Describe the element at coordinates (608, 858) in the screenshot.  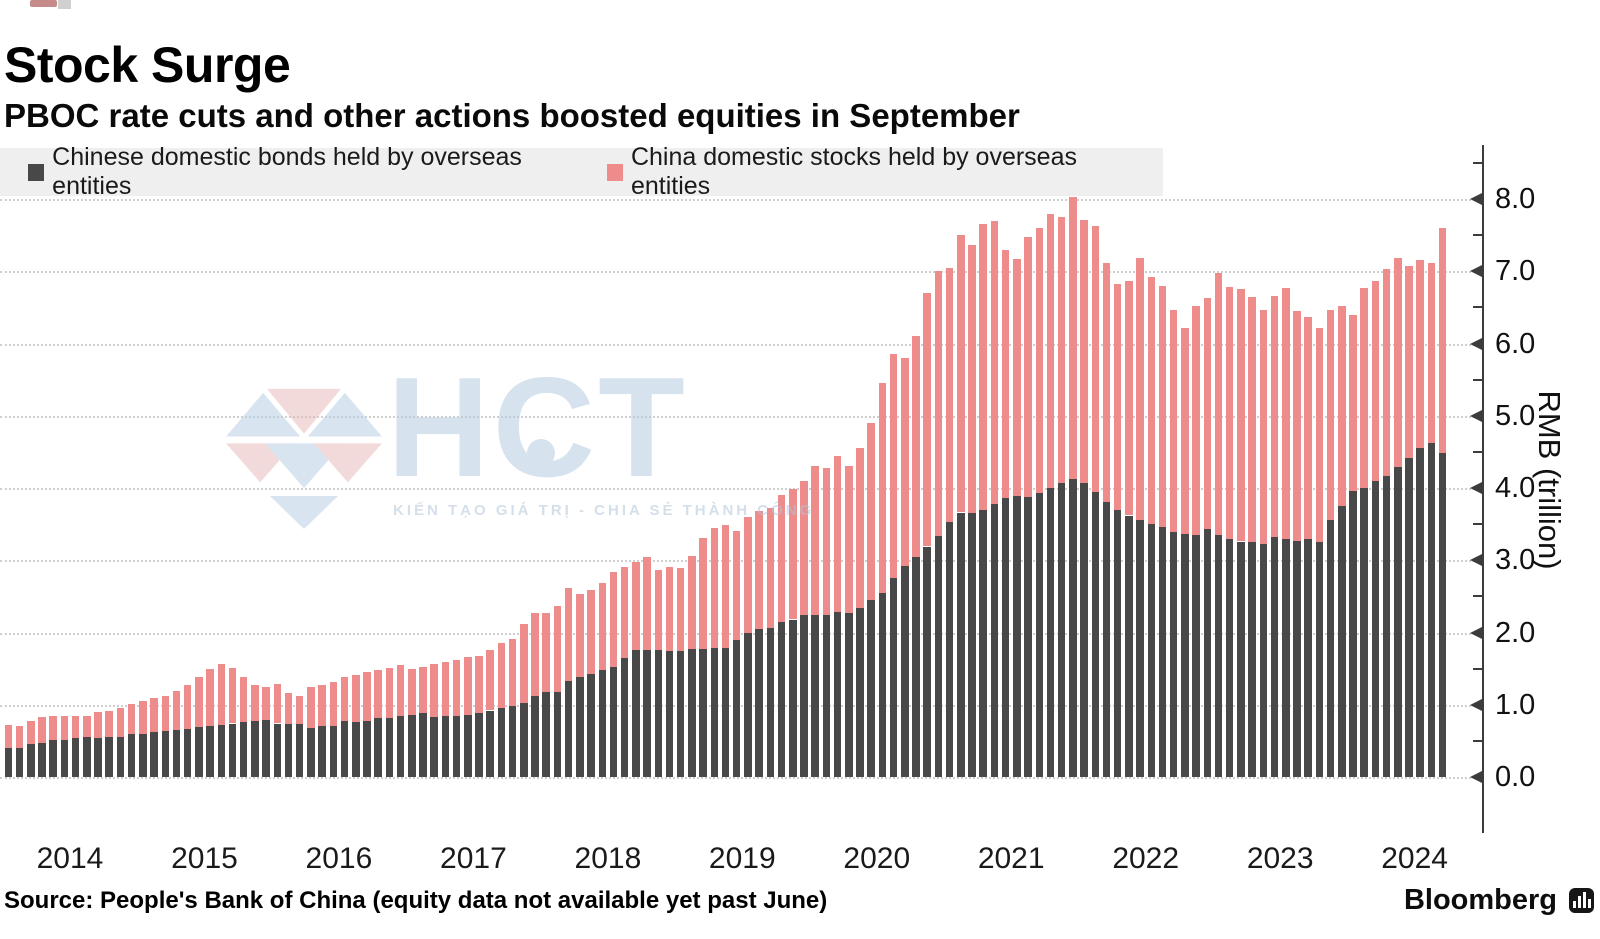
I see `x-axis-year-label: 2018` at that location.